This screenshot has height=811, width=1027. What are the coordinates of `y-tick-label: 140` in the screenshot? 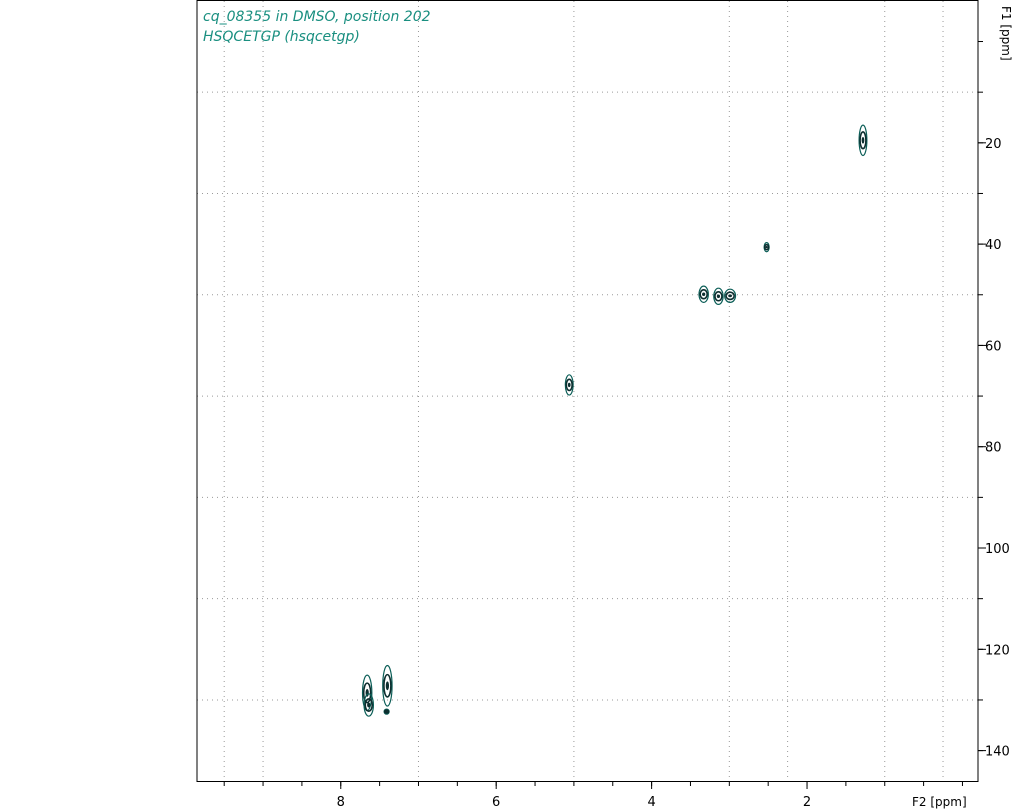 It's located at (997, 752).